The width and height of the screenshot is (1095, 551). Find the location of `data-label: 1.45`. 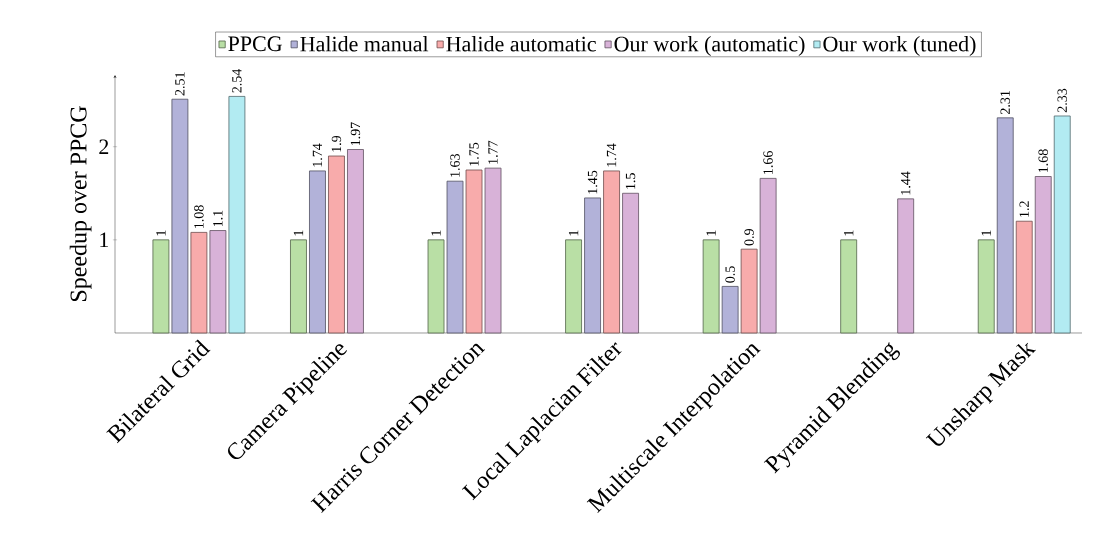

data-label: 1.45 is located at coordinates (592, 182).